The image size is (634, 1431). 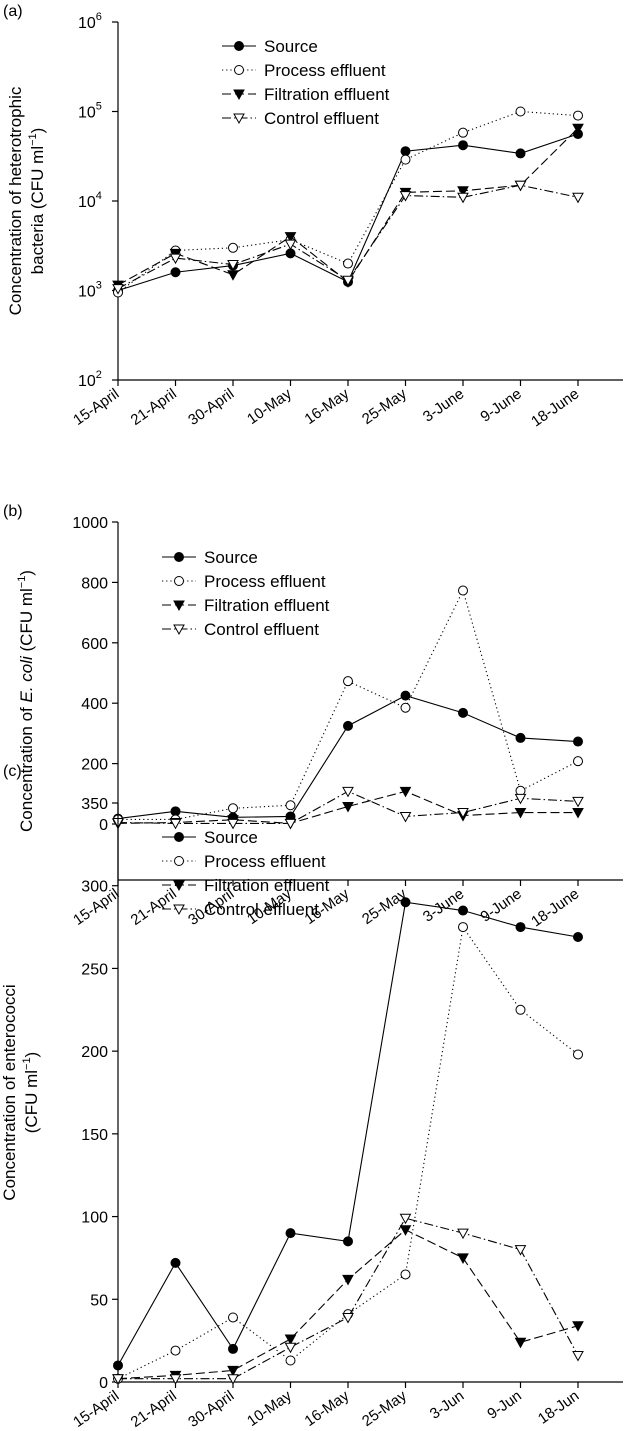 I want to click on legend-label: Source, so click(x=291, y=46).